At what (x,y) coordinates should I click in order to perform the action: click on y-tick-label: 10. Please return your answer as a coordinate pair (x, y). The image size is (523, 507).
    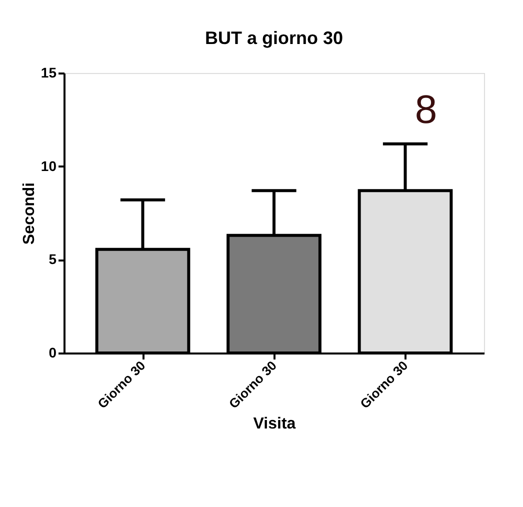
    Looking at the image, I should click on (48, 166).